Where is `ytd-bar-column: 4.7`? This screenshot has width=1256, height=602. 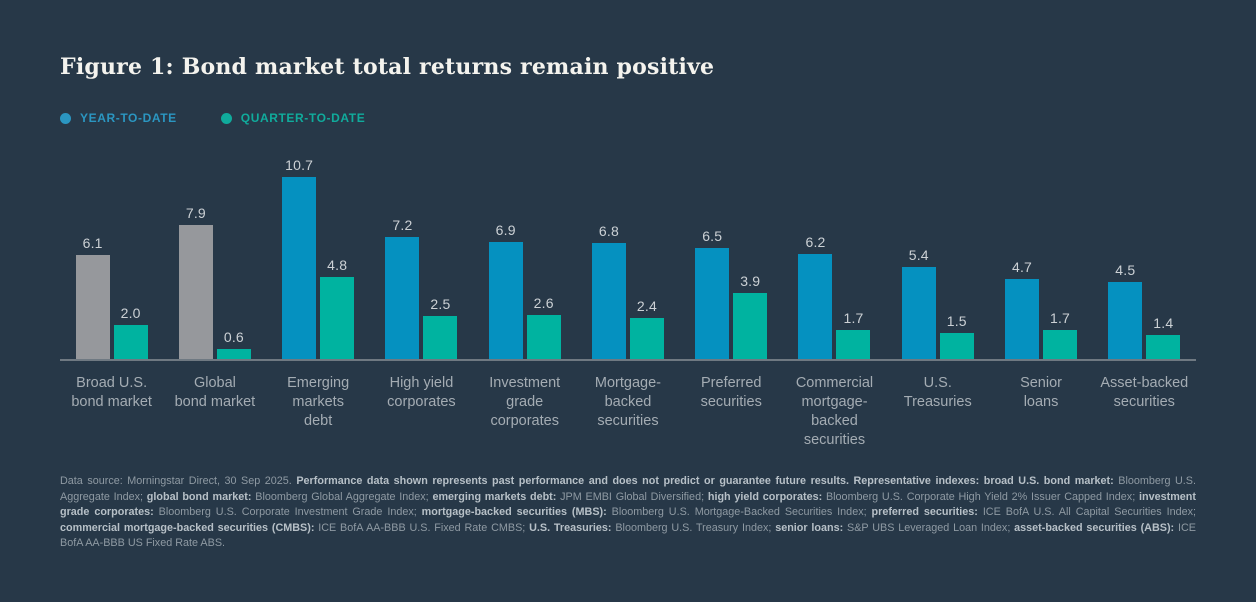
ytd-bar-column: 4.7 is located at coordinates (1022, 309).